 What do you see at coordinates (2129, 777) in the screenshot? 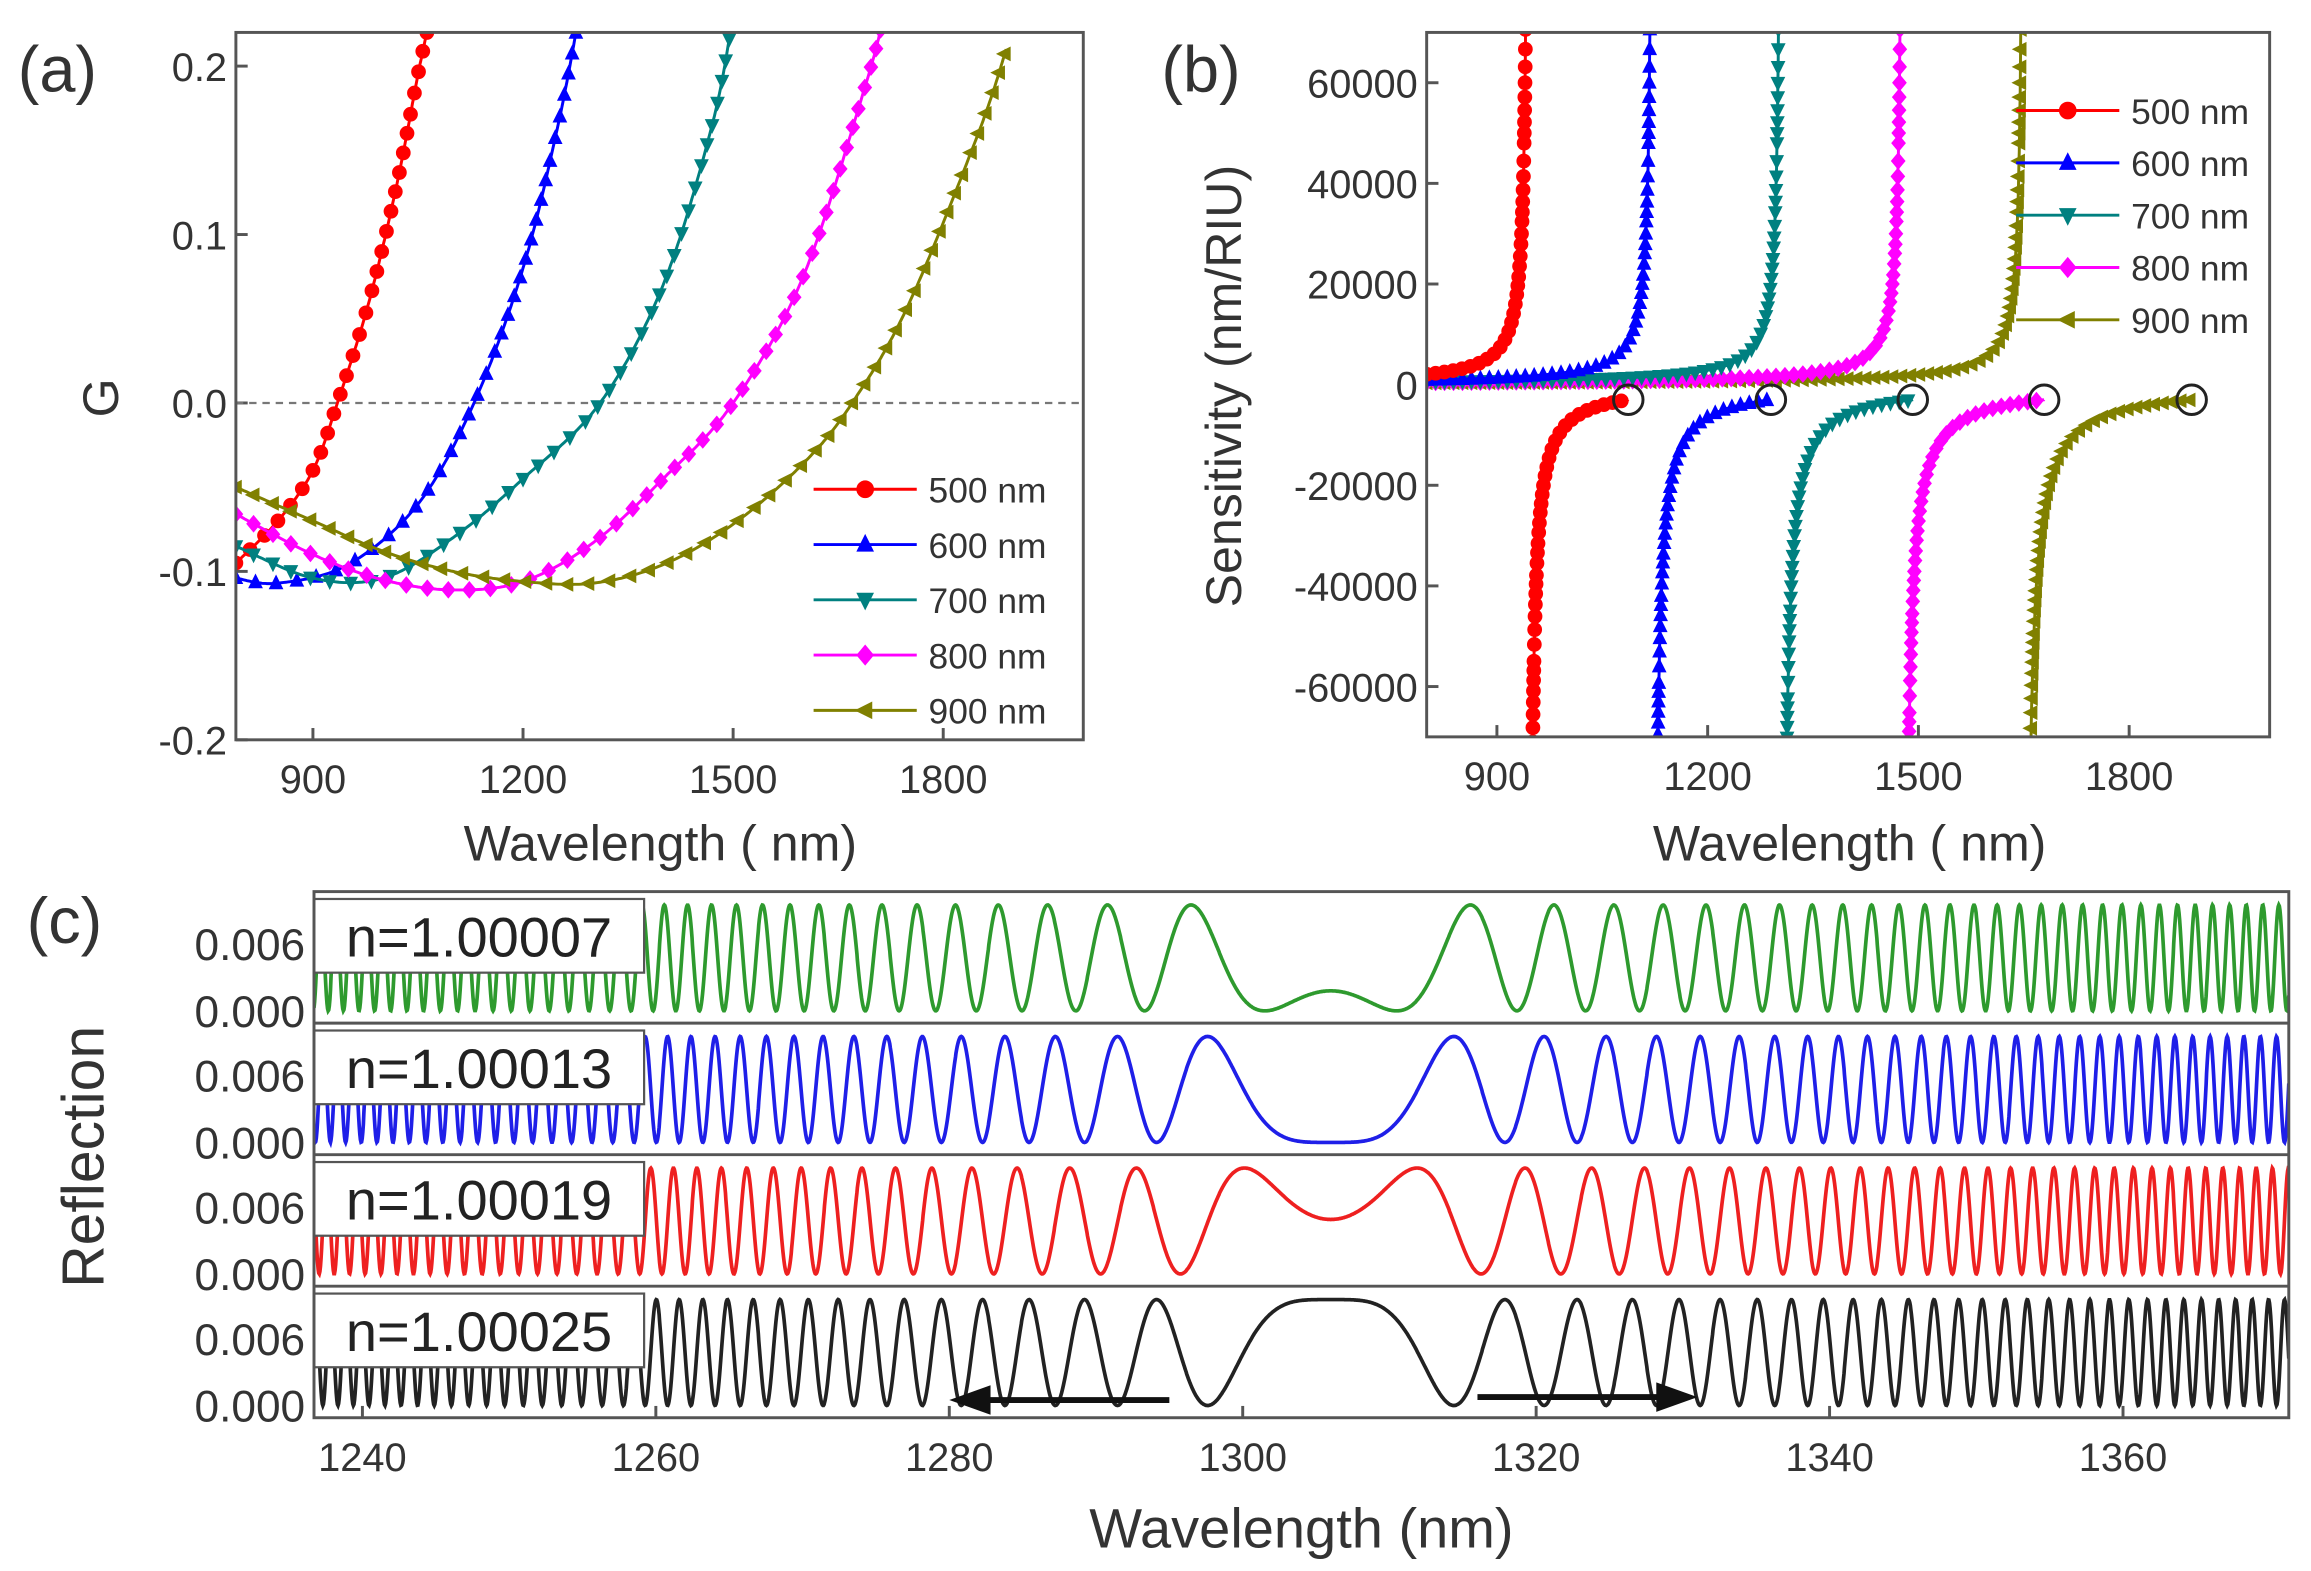
I see `panel-b-xtick-label: 1800` at bounding box center [2129, 777].